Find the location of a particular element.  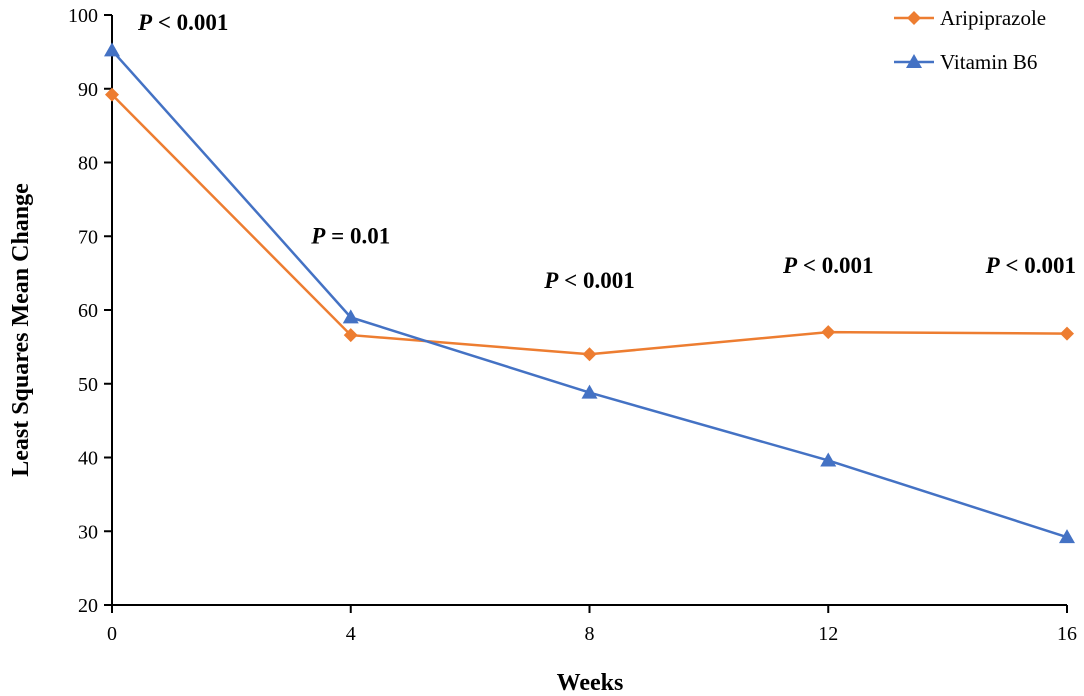

x-tick-label: 8 is located at coordinates (590, 634).